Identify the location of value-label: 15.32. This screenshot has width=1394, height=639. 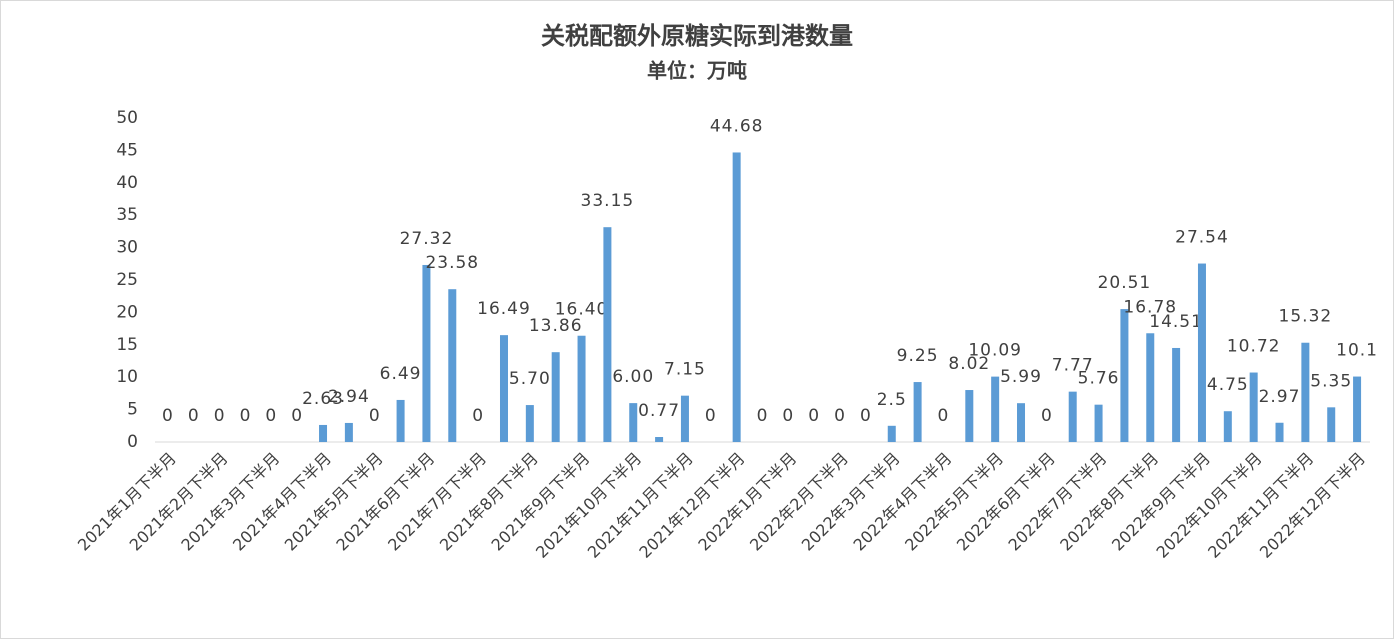
(1306, 317).